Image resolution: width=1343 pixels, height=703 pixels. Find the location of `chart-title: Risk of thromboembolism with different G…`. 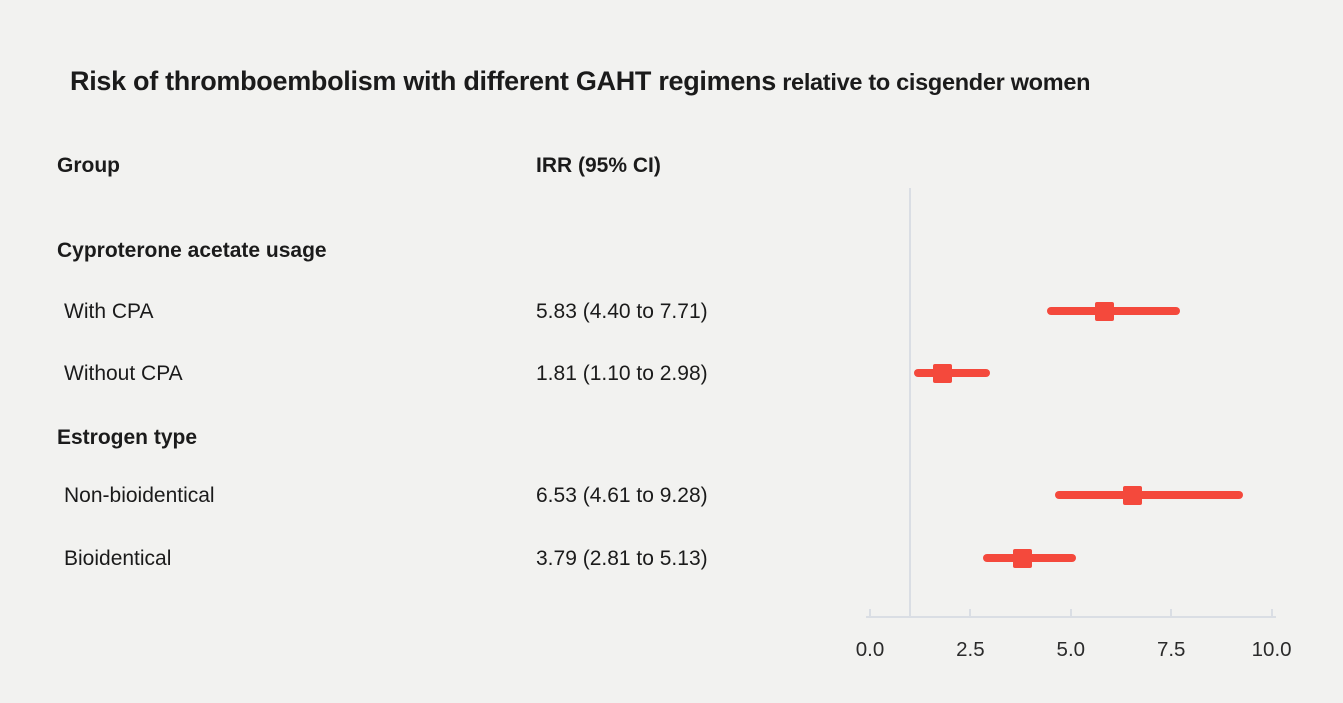

chart-title: Risk of thromboembolism with different G… is located at coordinates (580, 81).